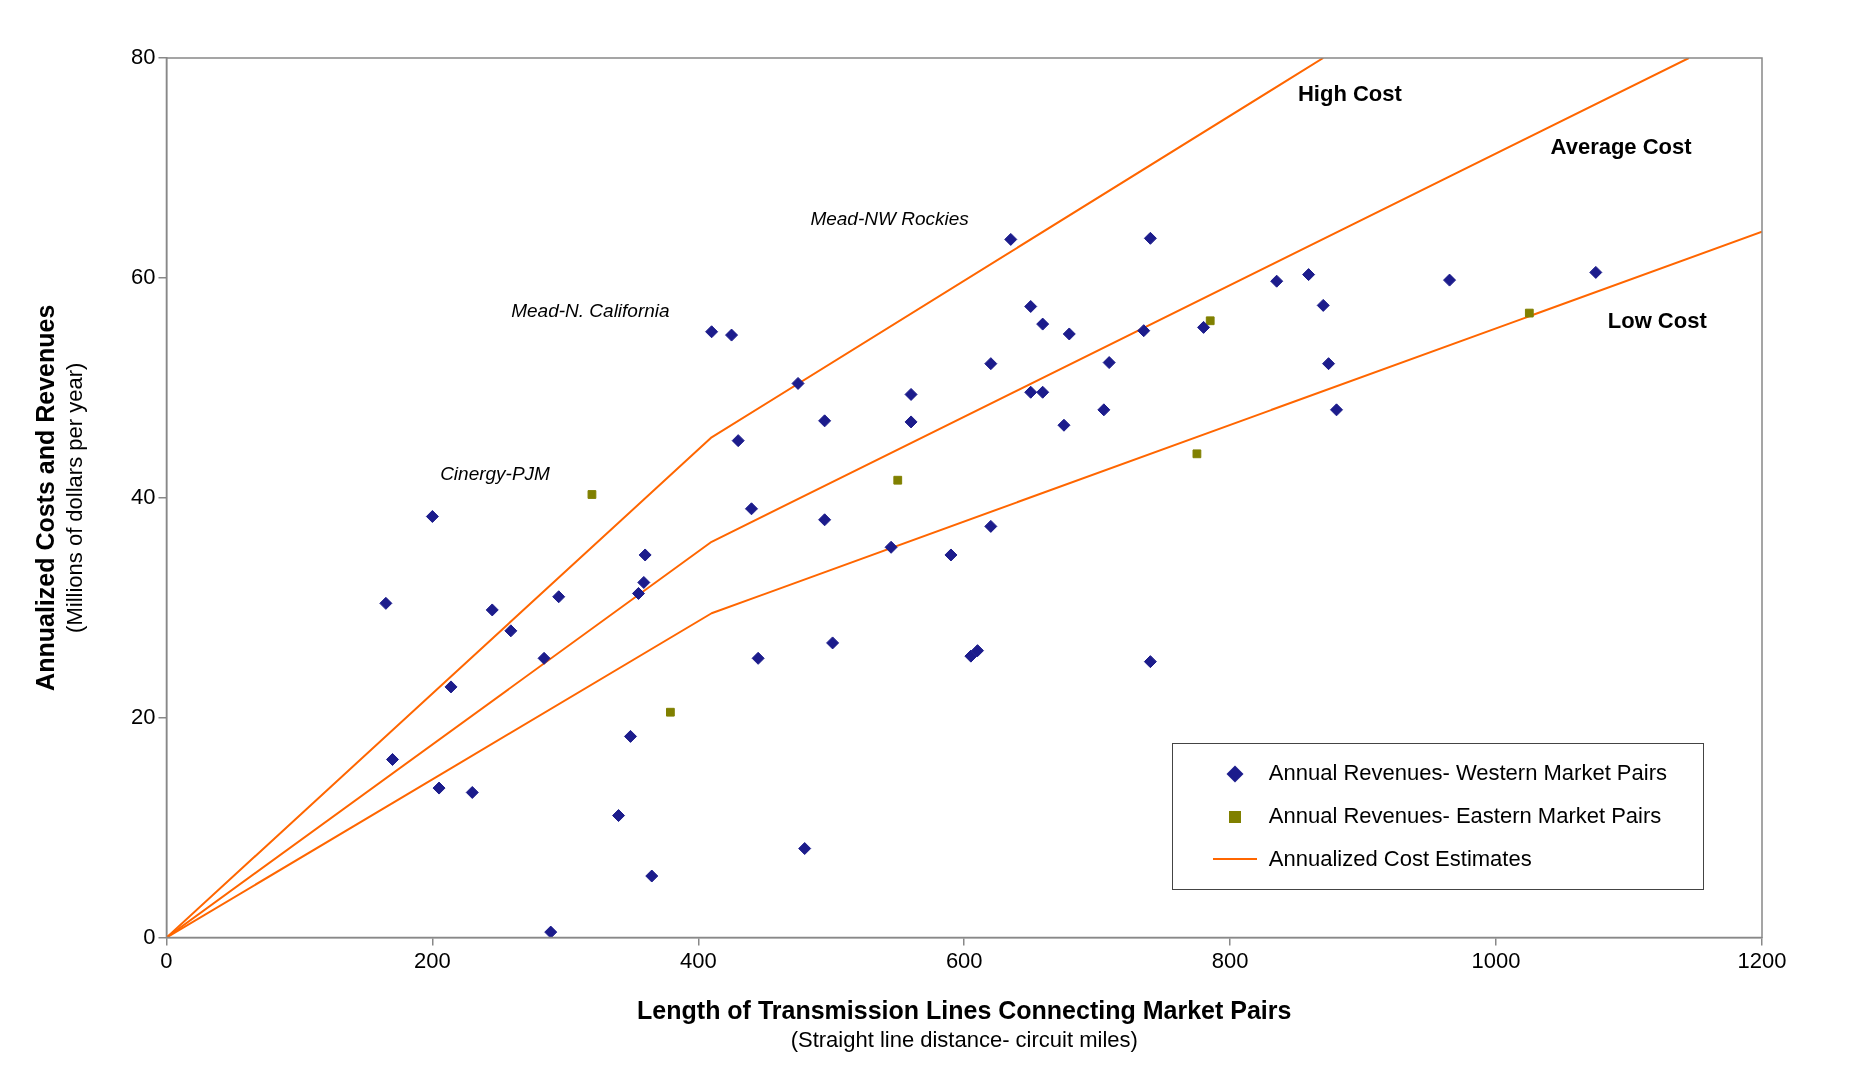  Describe the element at coordinates (1467, 773) in the screenshot. I see `legend-label: Annual Revenues- Western Market Pairs` at that location.